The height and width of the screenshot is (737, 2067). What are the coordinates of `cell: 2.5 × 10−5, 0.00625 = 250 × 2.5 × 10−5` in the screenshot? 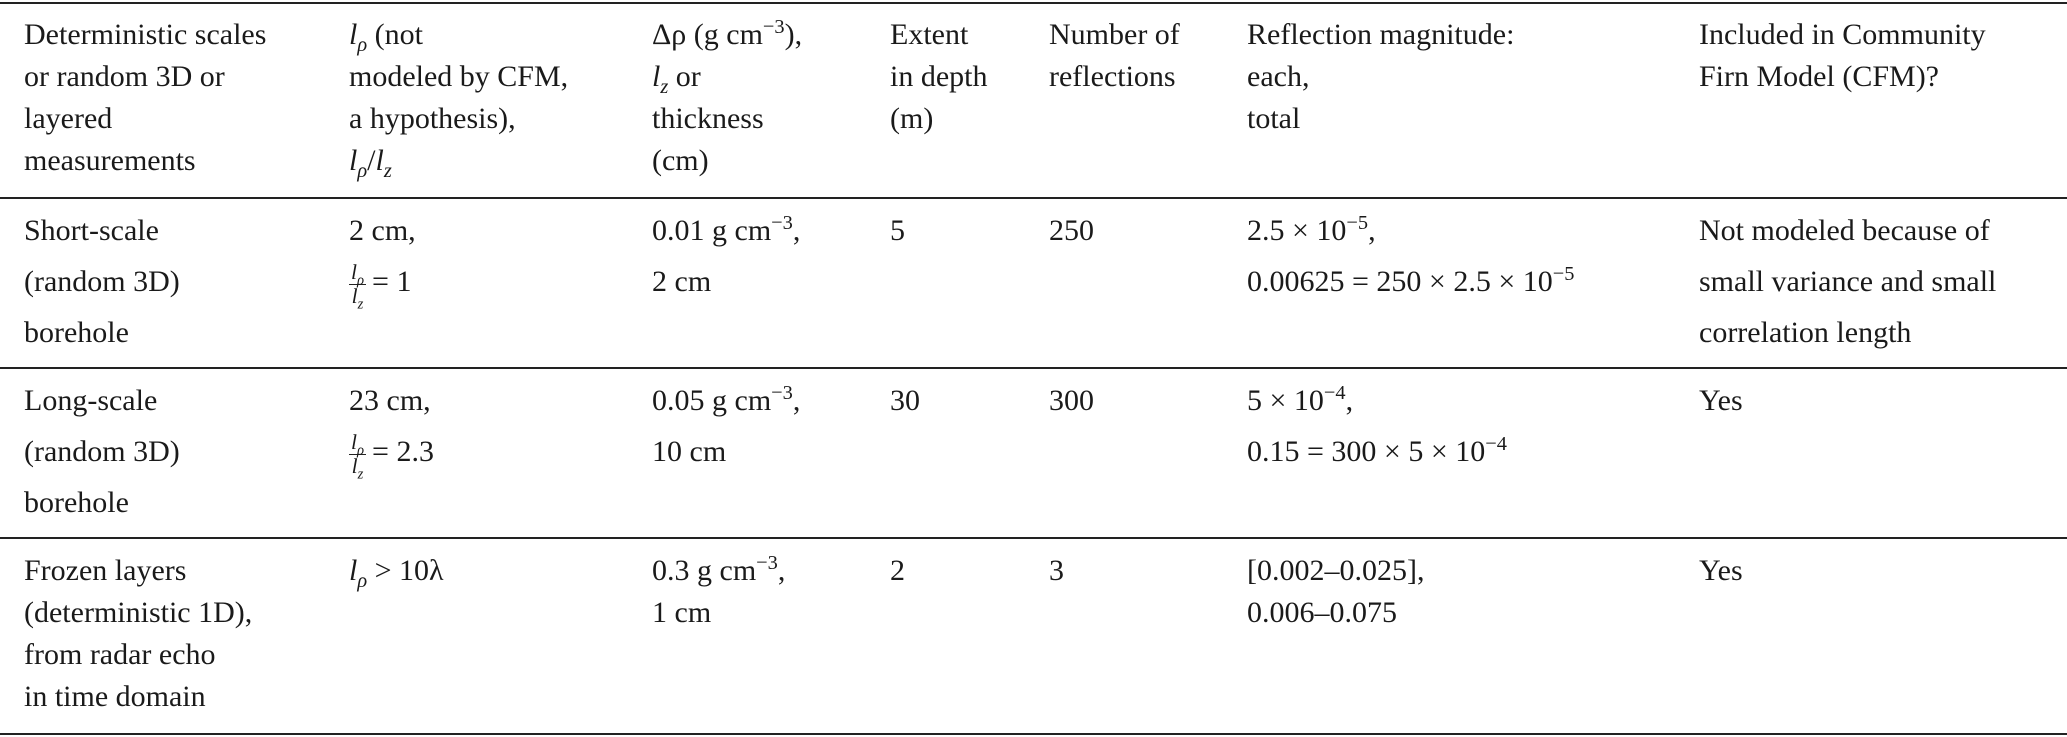 It's located at (1410, 256).